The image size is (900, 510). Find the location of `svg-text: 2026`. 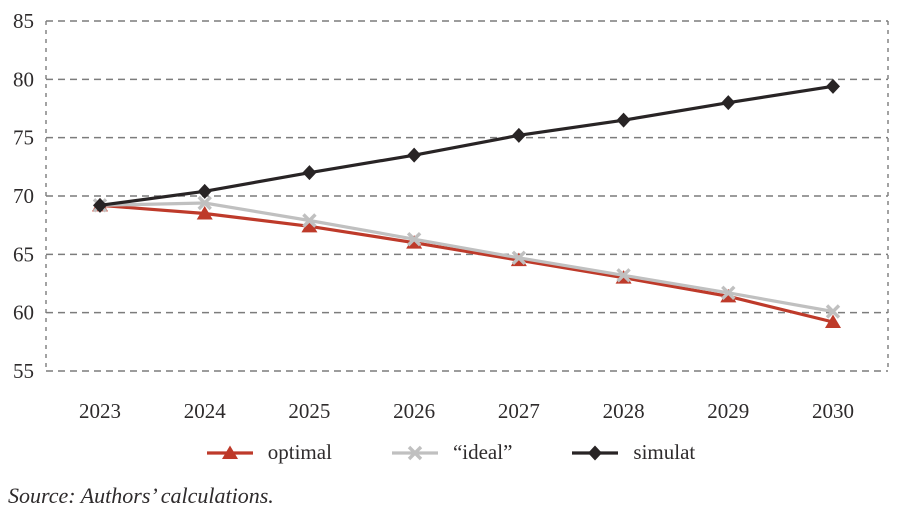

svg-text: 2026 is located at coordinates (414, 411).